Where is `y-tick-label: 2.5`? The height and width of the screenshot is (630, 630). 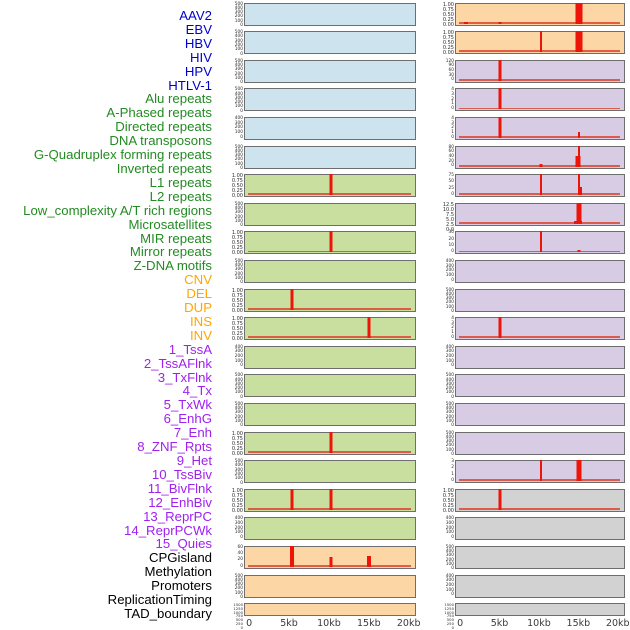 y-tick-label: 2.5 is located at coordinates (450, 224).